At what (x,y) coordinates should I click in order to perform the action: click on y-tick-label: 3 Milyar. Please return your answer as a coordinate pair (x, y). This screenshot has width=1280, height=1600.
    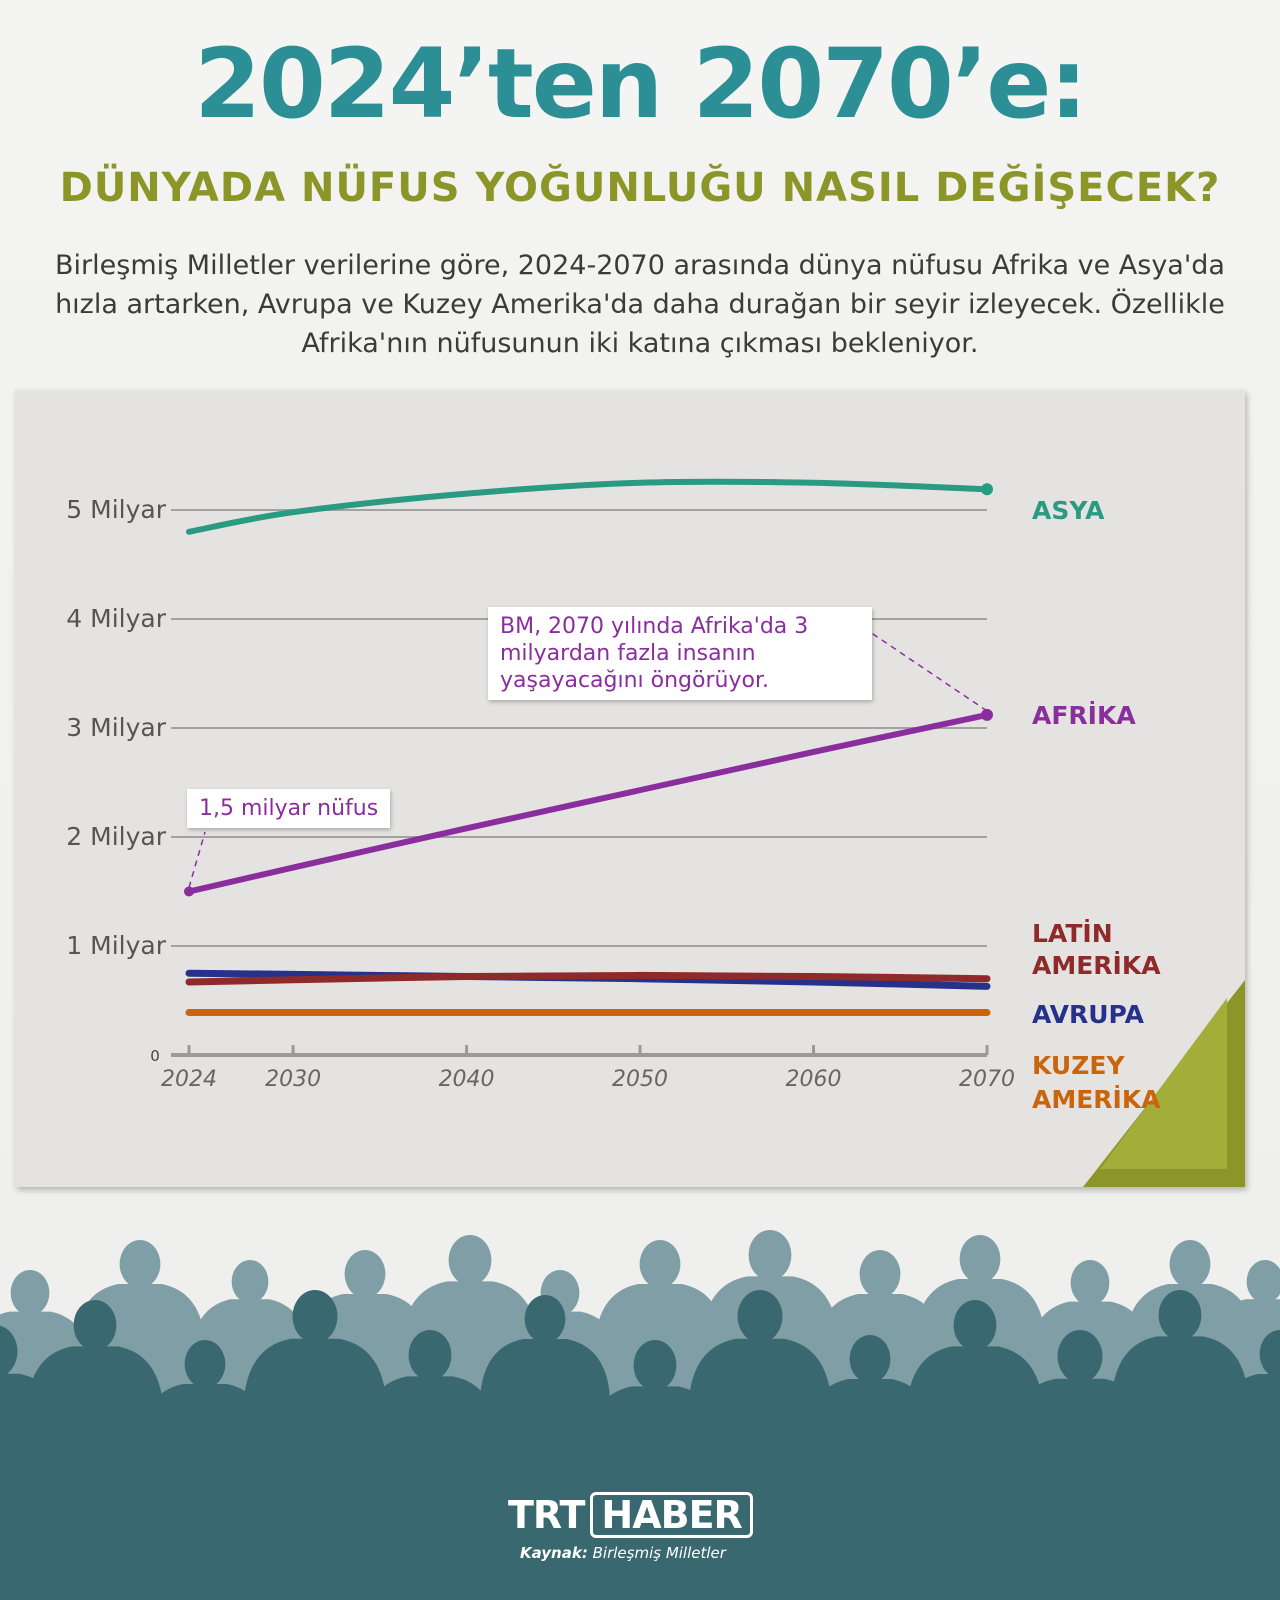
    Looking at the image, I should click on (116, 727).